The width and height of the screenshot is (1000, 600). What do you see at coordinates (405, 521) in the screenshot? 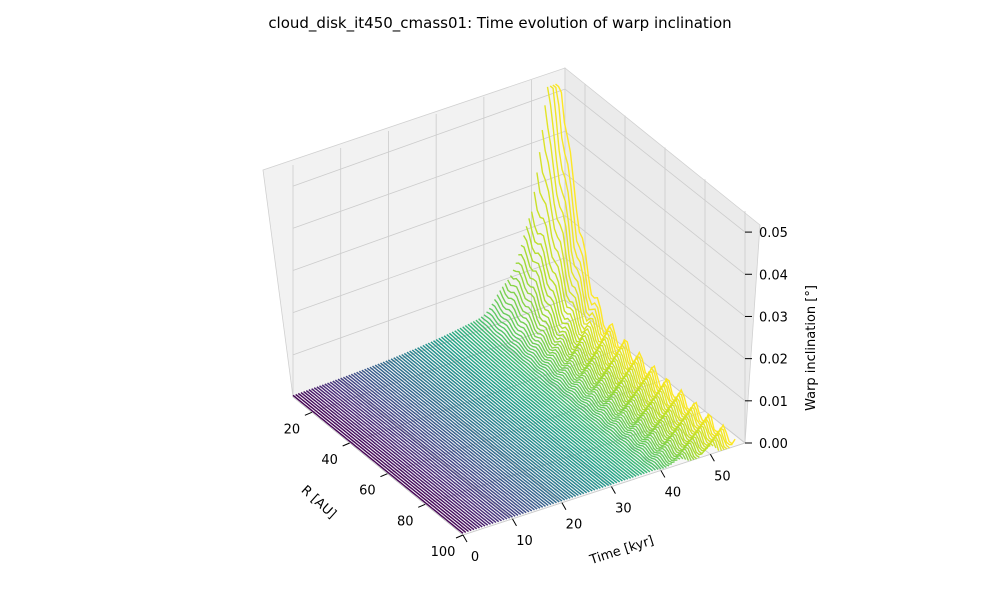
I see `x-tick-label: 80` at bounding box center [405, 521].